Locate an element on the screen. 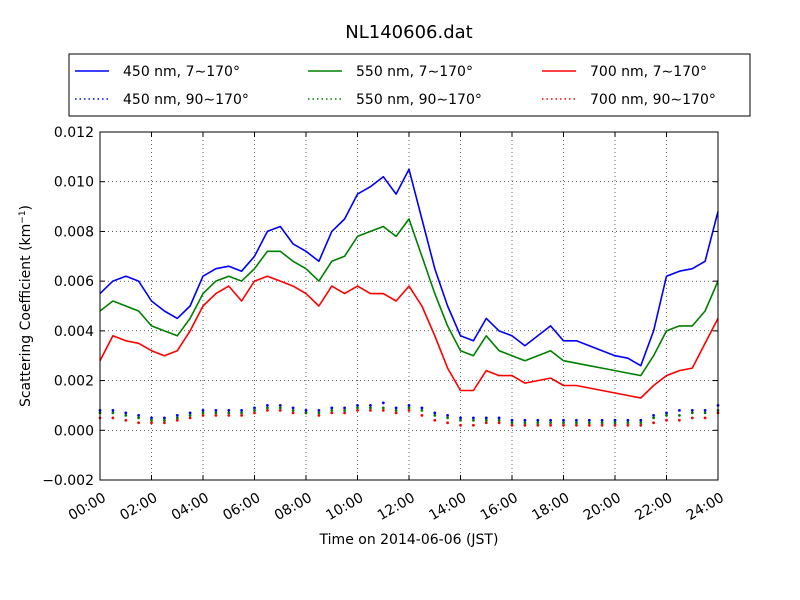 The height and width of the screenshot is (600, 800). legend-label: 700 nm, 90∼170° is located at coordinates (653, 100).